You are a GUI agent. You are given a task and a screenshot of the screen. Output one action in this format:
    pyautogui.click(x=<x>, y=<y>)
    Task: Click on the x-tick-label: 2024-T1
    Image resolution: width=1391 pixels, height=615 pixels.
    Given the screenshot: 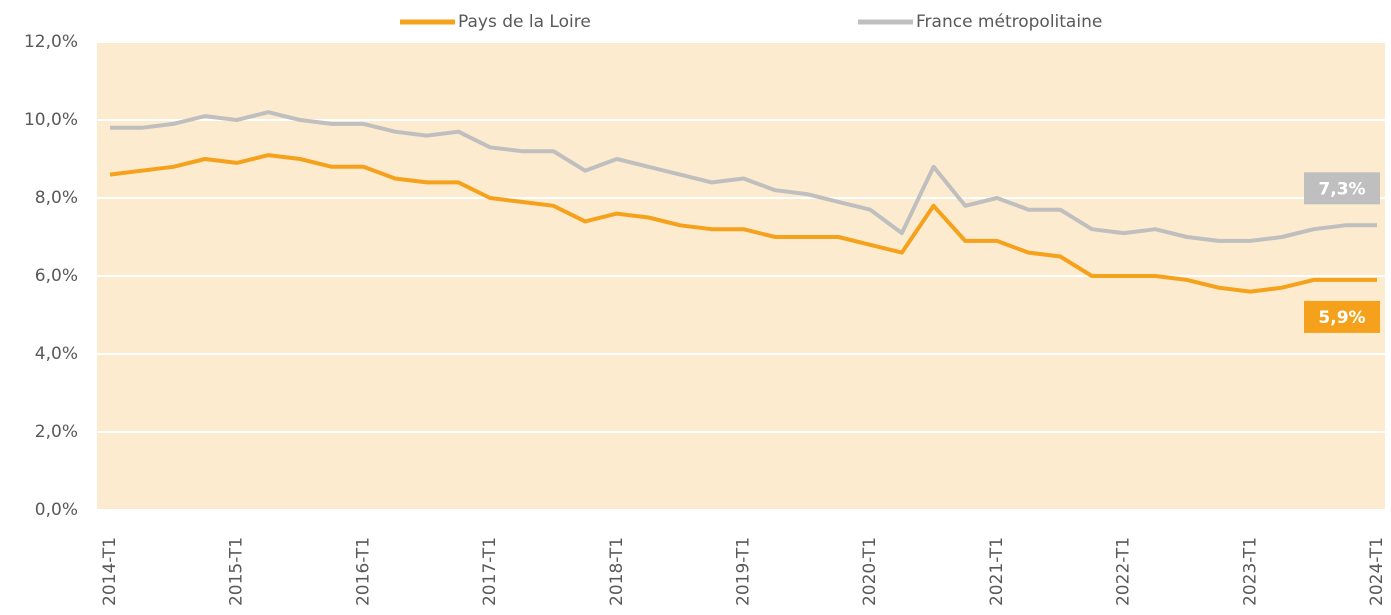 What is the action you would take?
    pyautogui.click(x=1377, y=571)
    